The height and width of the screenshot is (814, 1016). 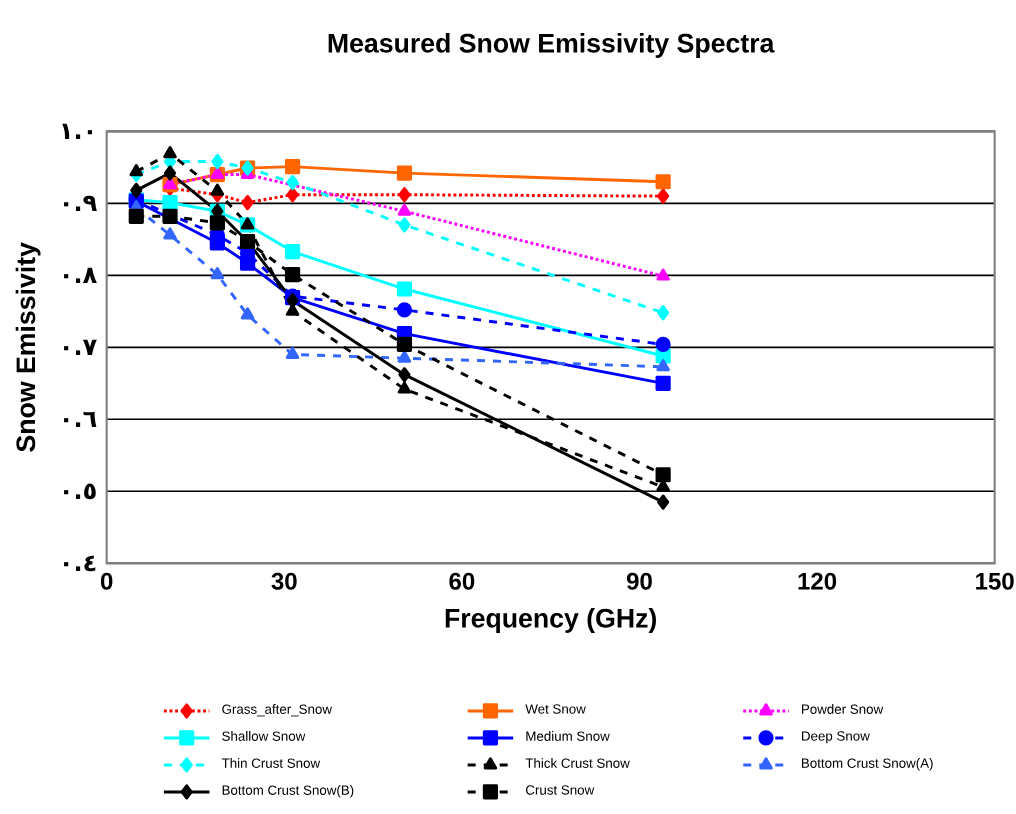 What do you see at coordinates (80, 347) in the screenshot?
I see `y-tick-label: ٠.٧` at bounding box center [80, 347].